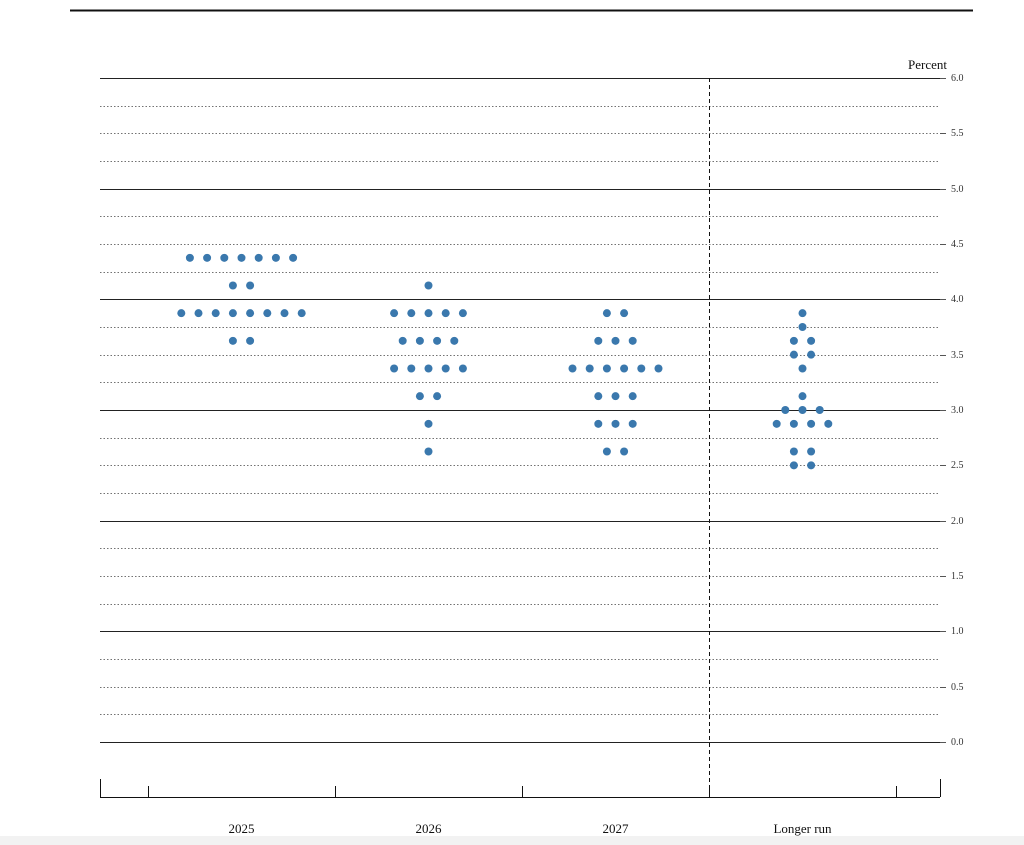 This screenshot has width=1024, height=845. I want to click on y-tick-label: 5.0, so click(957, 189).